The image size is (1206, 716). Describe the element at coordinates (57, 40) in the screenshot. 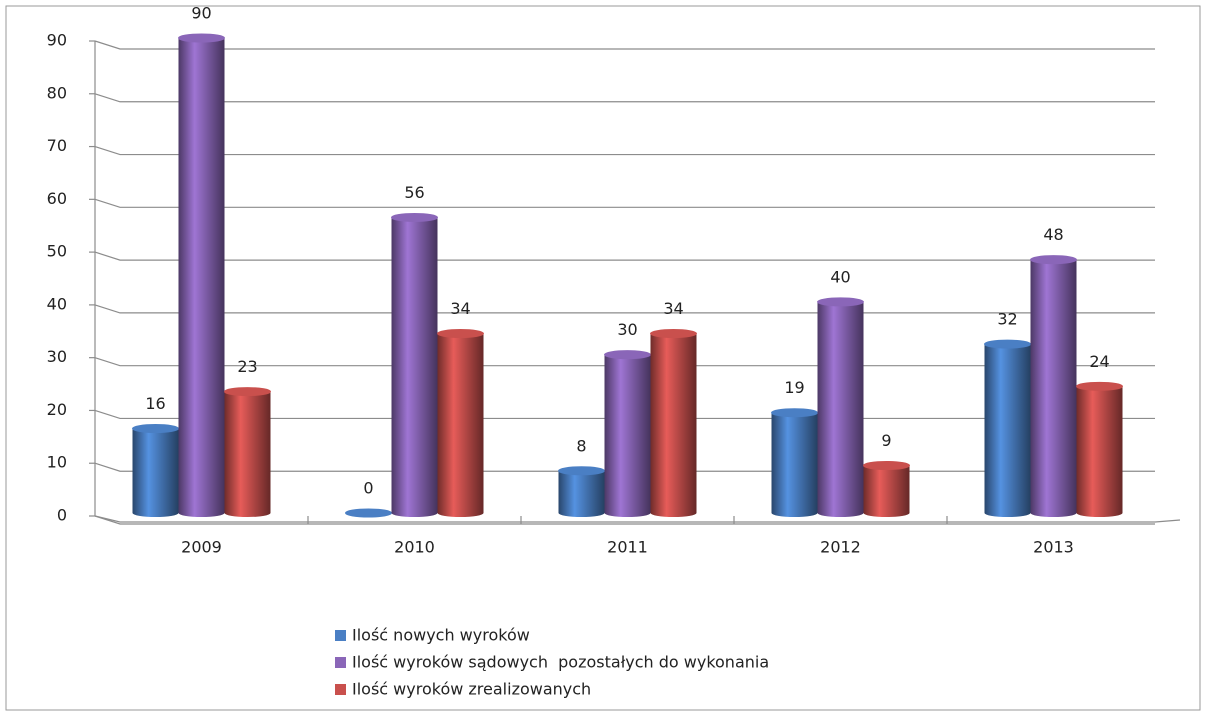

I see `y-tick-label: 90` at that location.